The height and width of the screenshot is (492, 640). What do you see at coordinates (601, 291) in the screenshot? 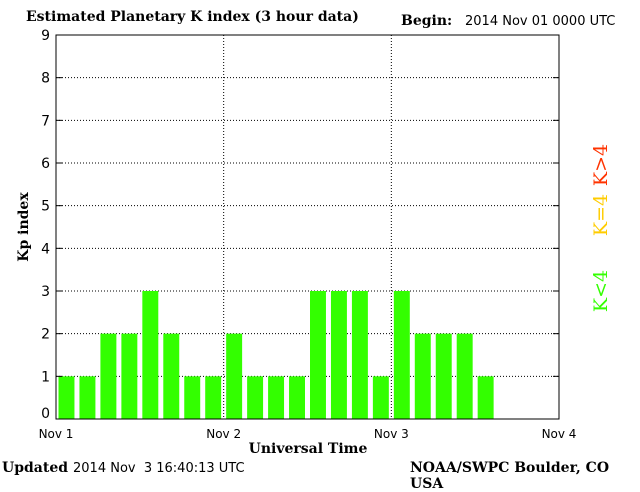
I see `legend-entry: K<4` at bounding box center [601, 291].